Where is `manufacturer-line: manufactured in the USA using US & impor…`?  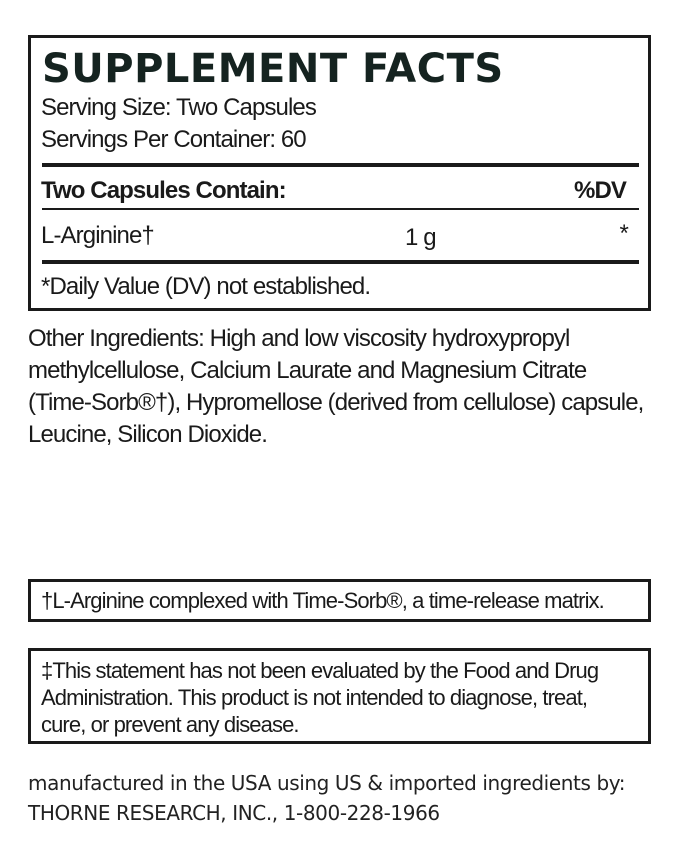 manufacturer-line: manufactured in the USA using US & impor… is located at coordinates (327, 783).